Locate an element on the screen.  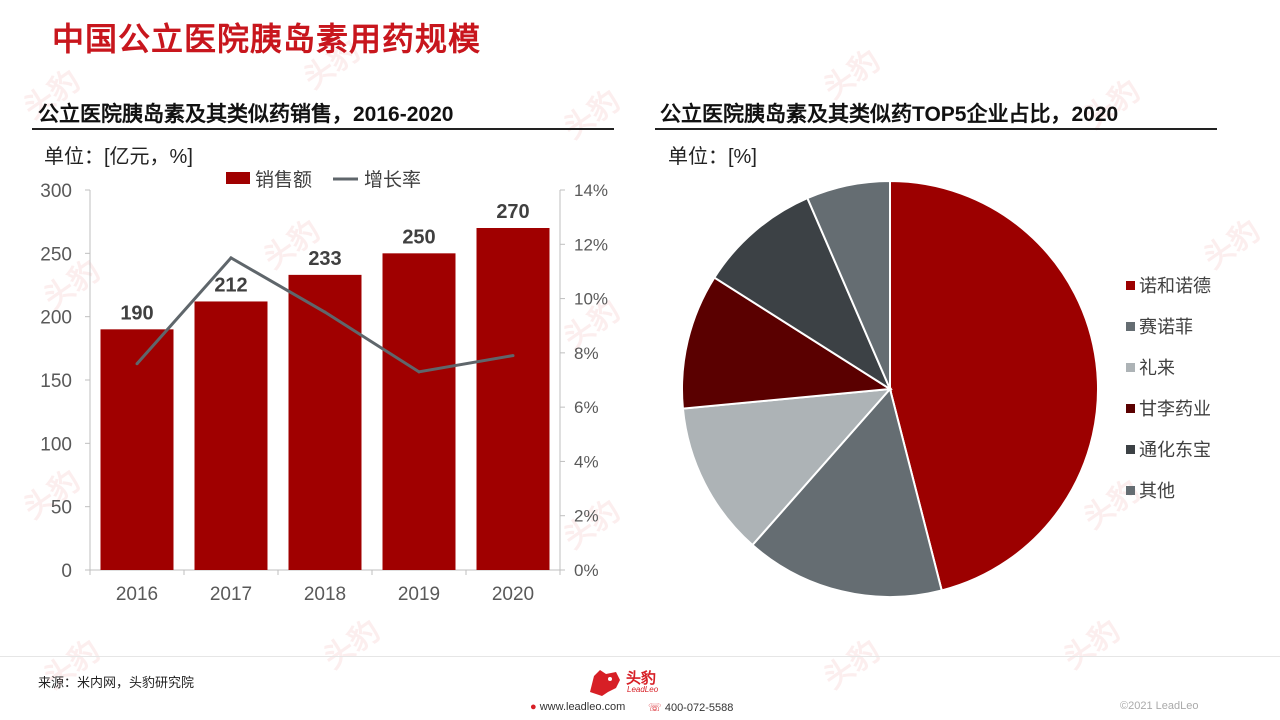
bar-2018 is located at coordinates (325, 422).